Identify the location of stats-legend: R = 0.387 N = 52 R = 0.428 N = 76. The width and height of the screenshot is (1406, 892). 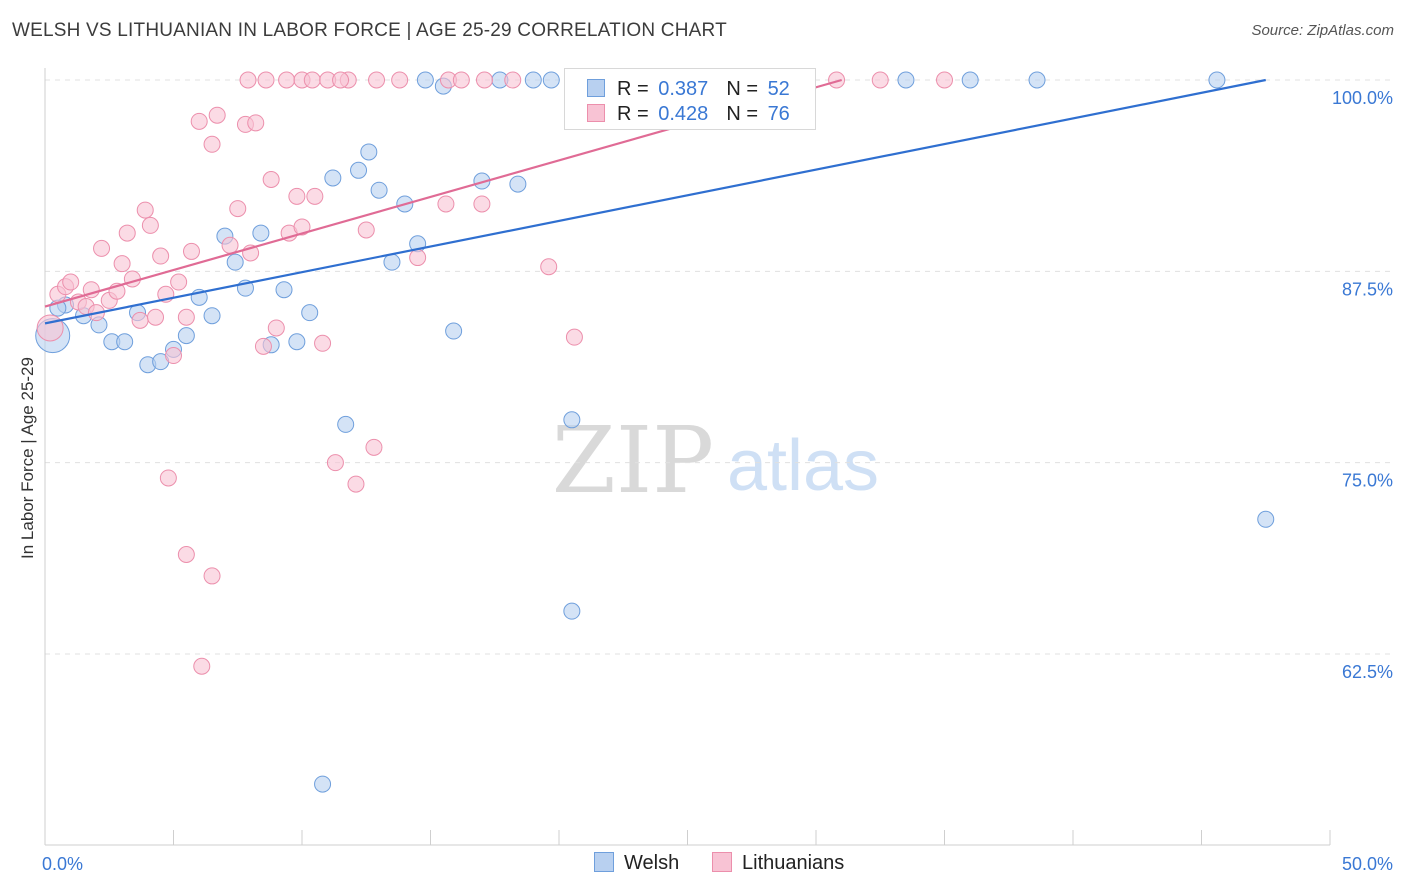
(690, 99).